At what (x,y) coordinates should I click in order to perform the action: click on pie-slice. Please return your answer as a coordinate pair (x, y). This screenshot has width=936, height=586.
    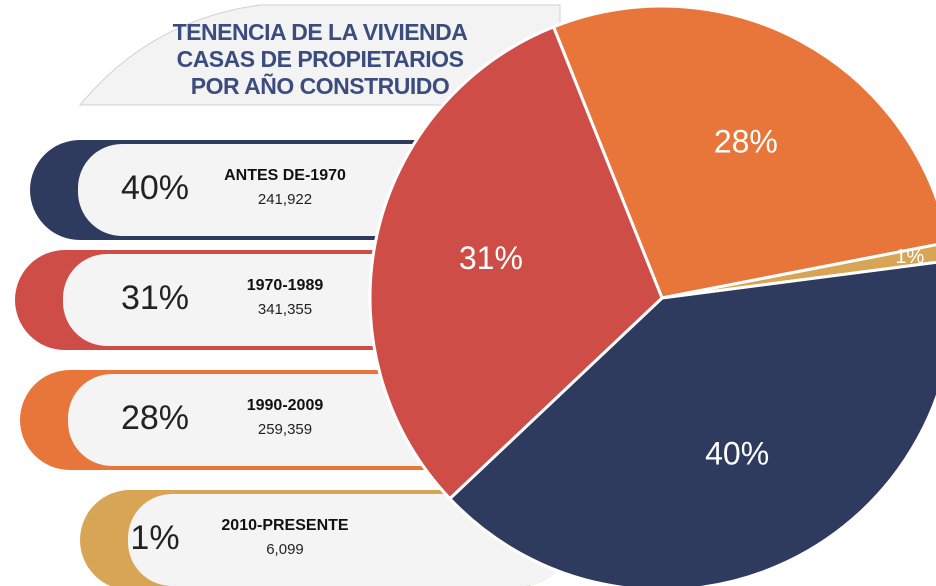
    Looking at the image, I should click on (798, 271).